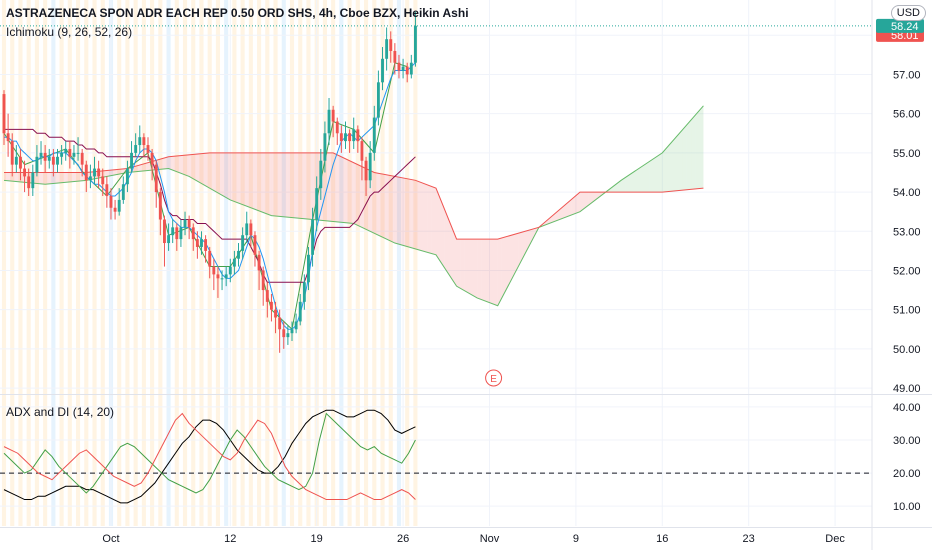 This screenshot has width=932, height=550. Describe the element at coordinates (907, 154) in the screenshot. I see `price-tick-label: 55.00` at that location.